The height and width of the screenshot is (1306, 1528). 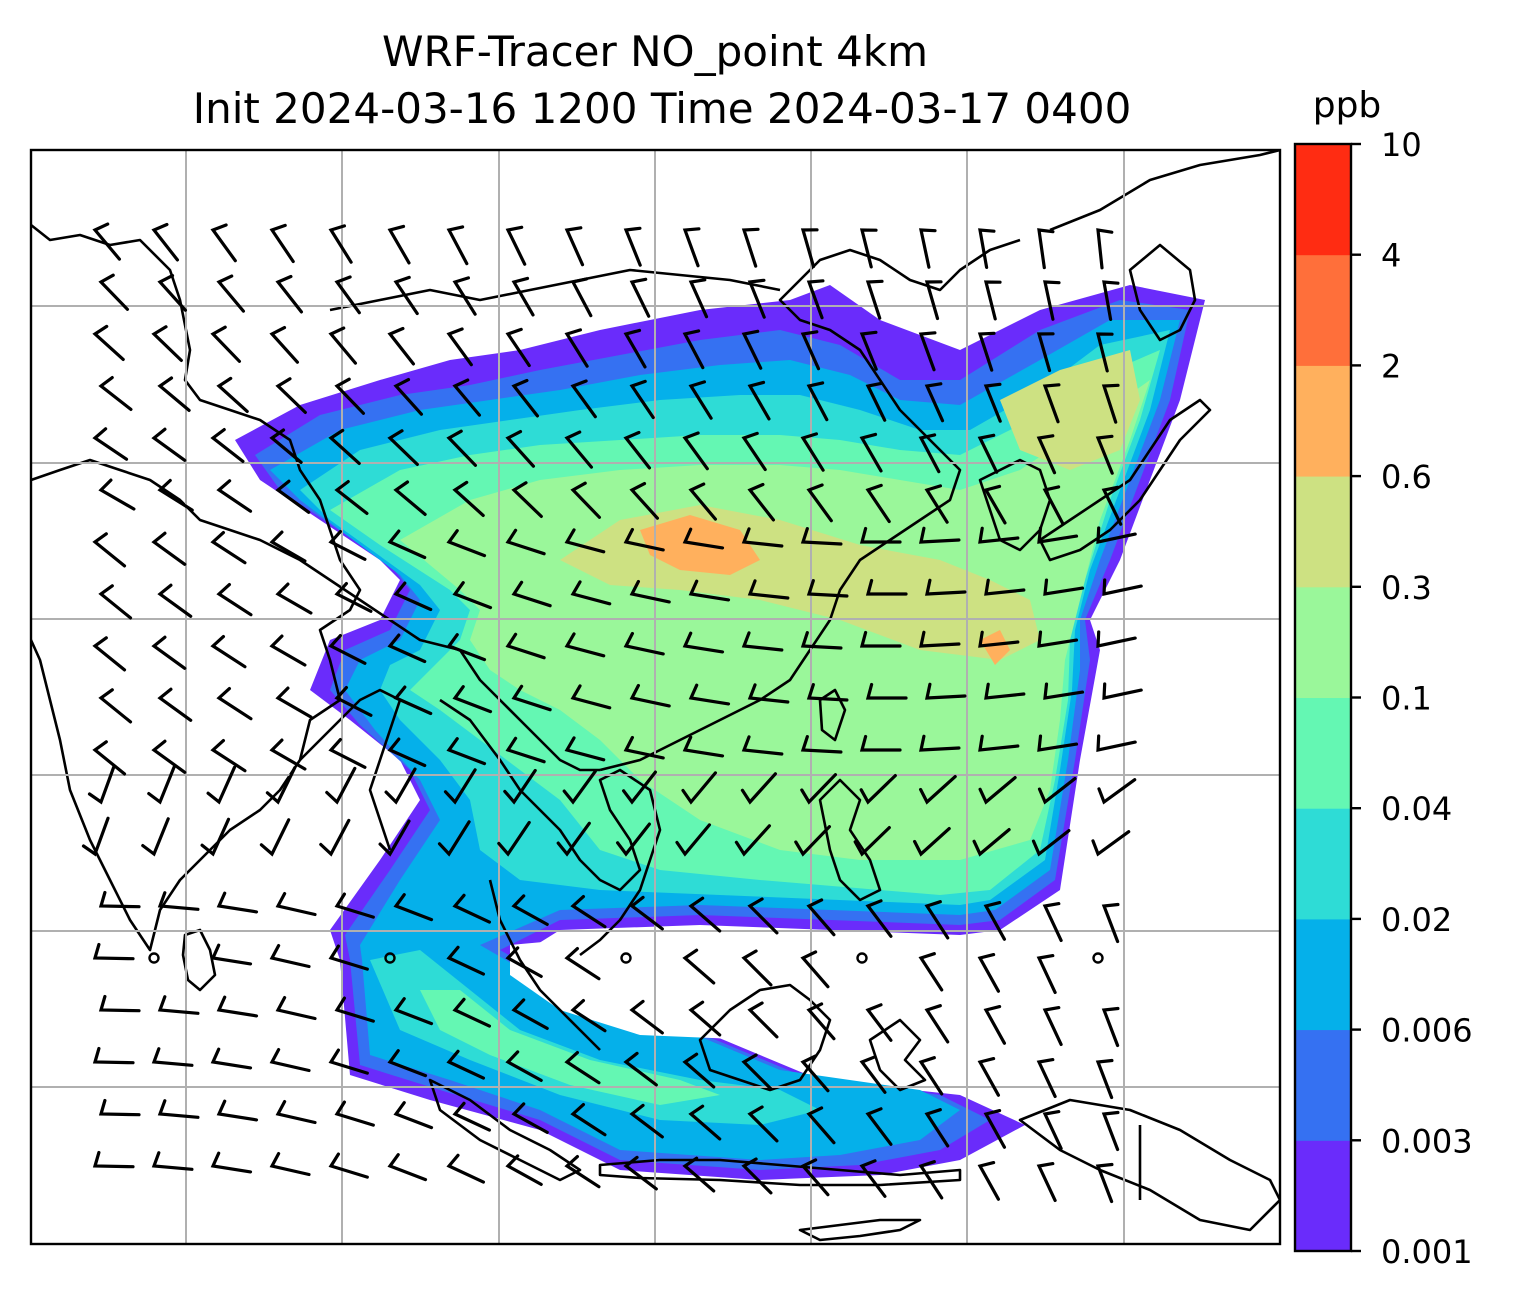 What do you see at coordinates (1391, 256) in the screenshot?
I see `colorbar-tick-label: 4` at bounding box center [1391, 256].